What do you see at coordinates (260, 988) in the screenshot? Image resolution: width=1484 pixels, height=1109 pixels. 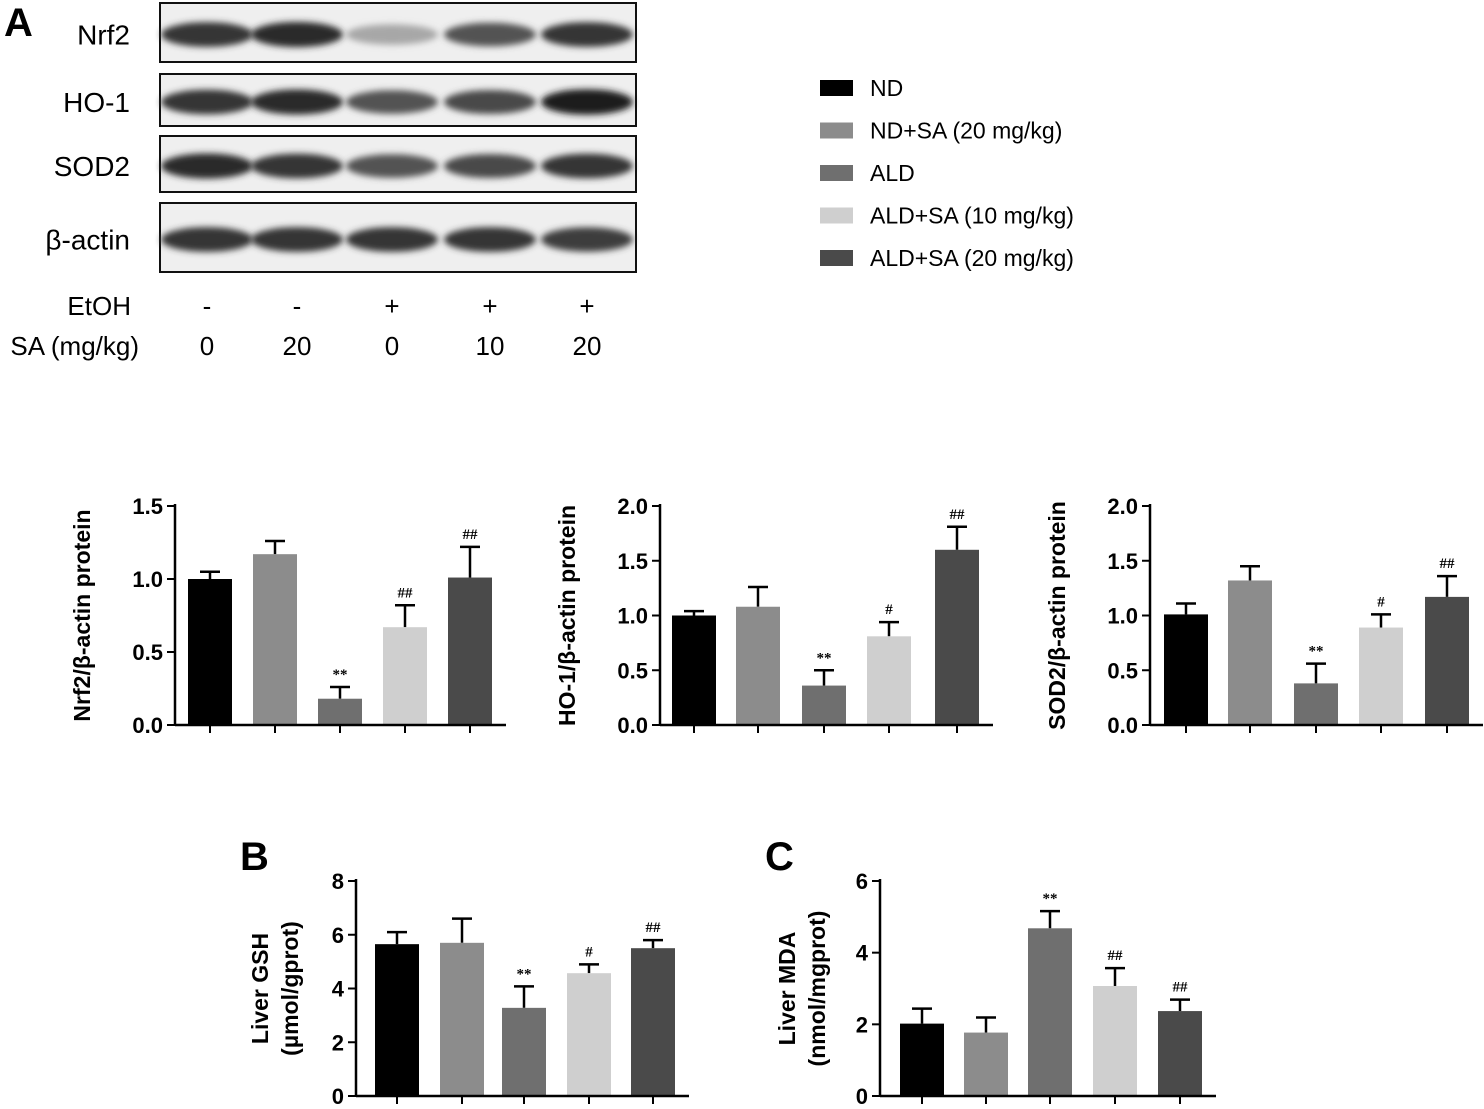 I see `y-axis-label: Liver GSH` at bounding box center [260, 988].